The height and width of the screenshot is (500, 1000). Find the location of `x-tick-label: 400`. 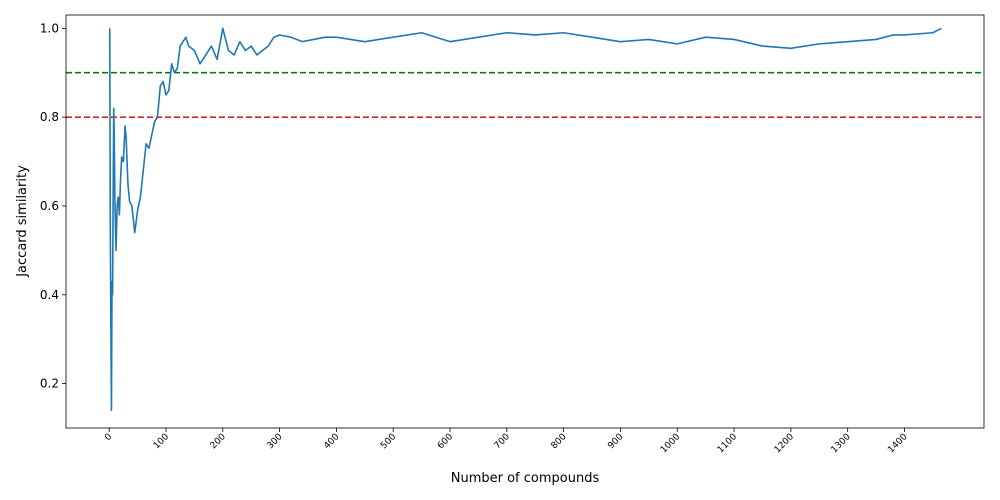

x-tick-label: 400 is located at coordinates (331, 441).